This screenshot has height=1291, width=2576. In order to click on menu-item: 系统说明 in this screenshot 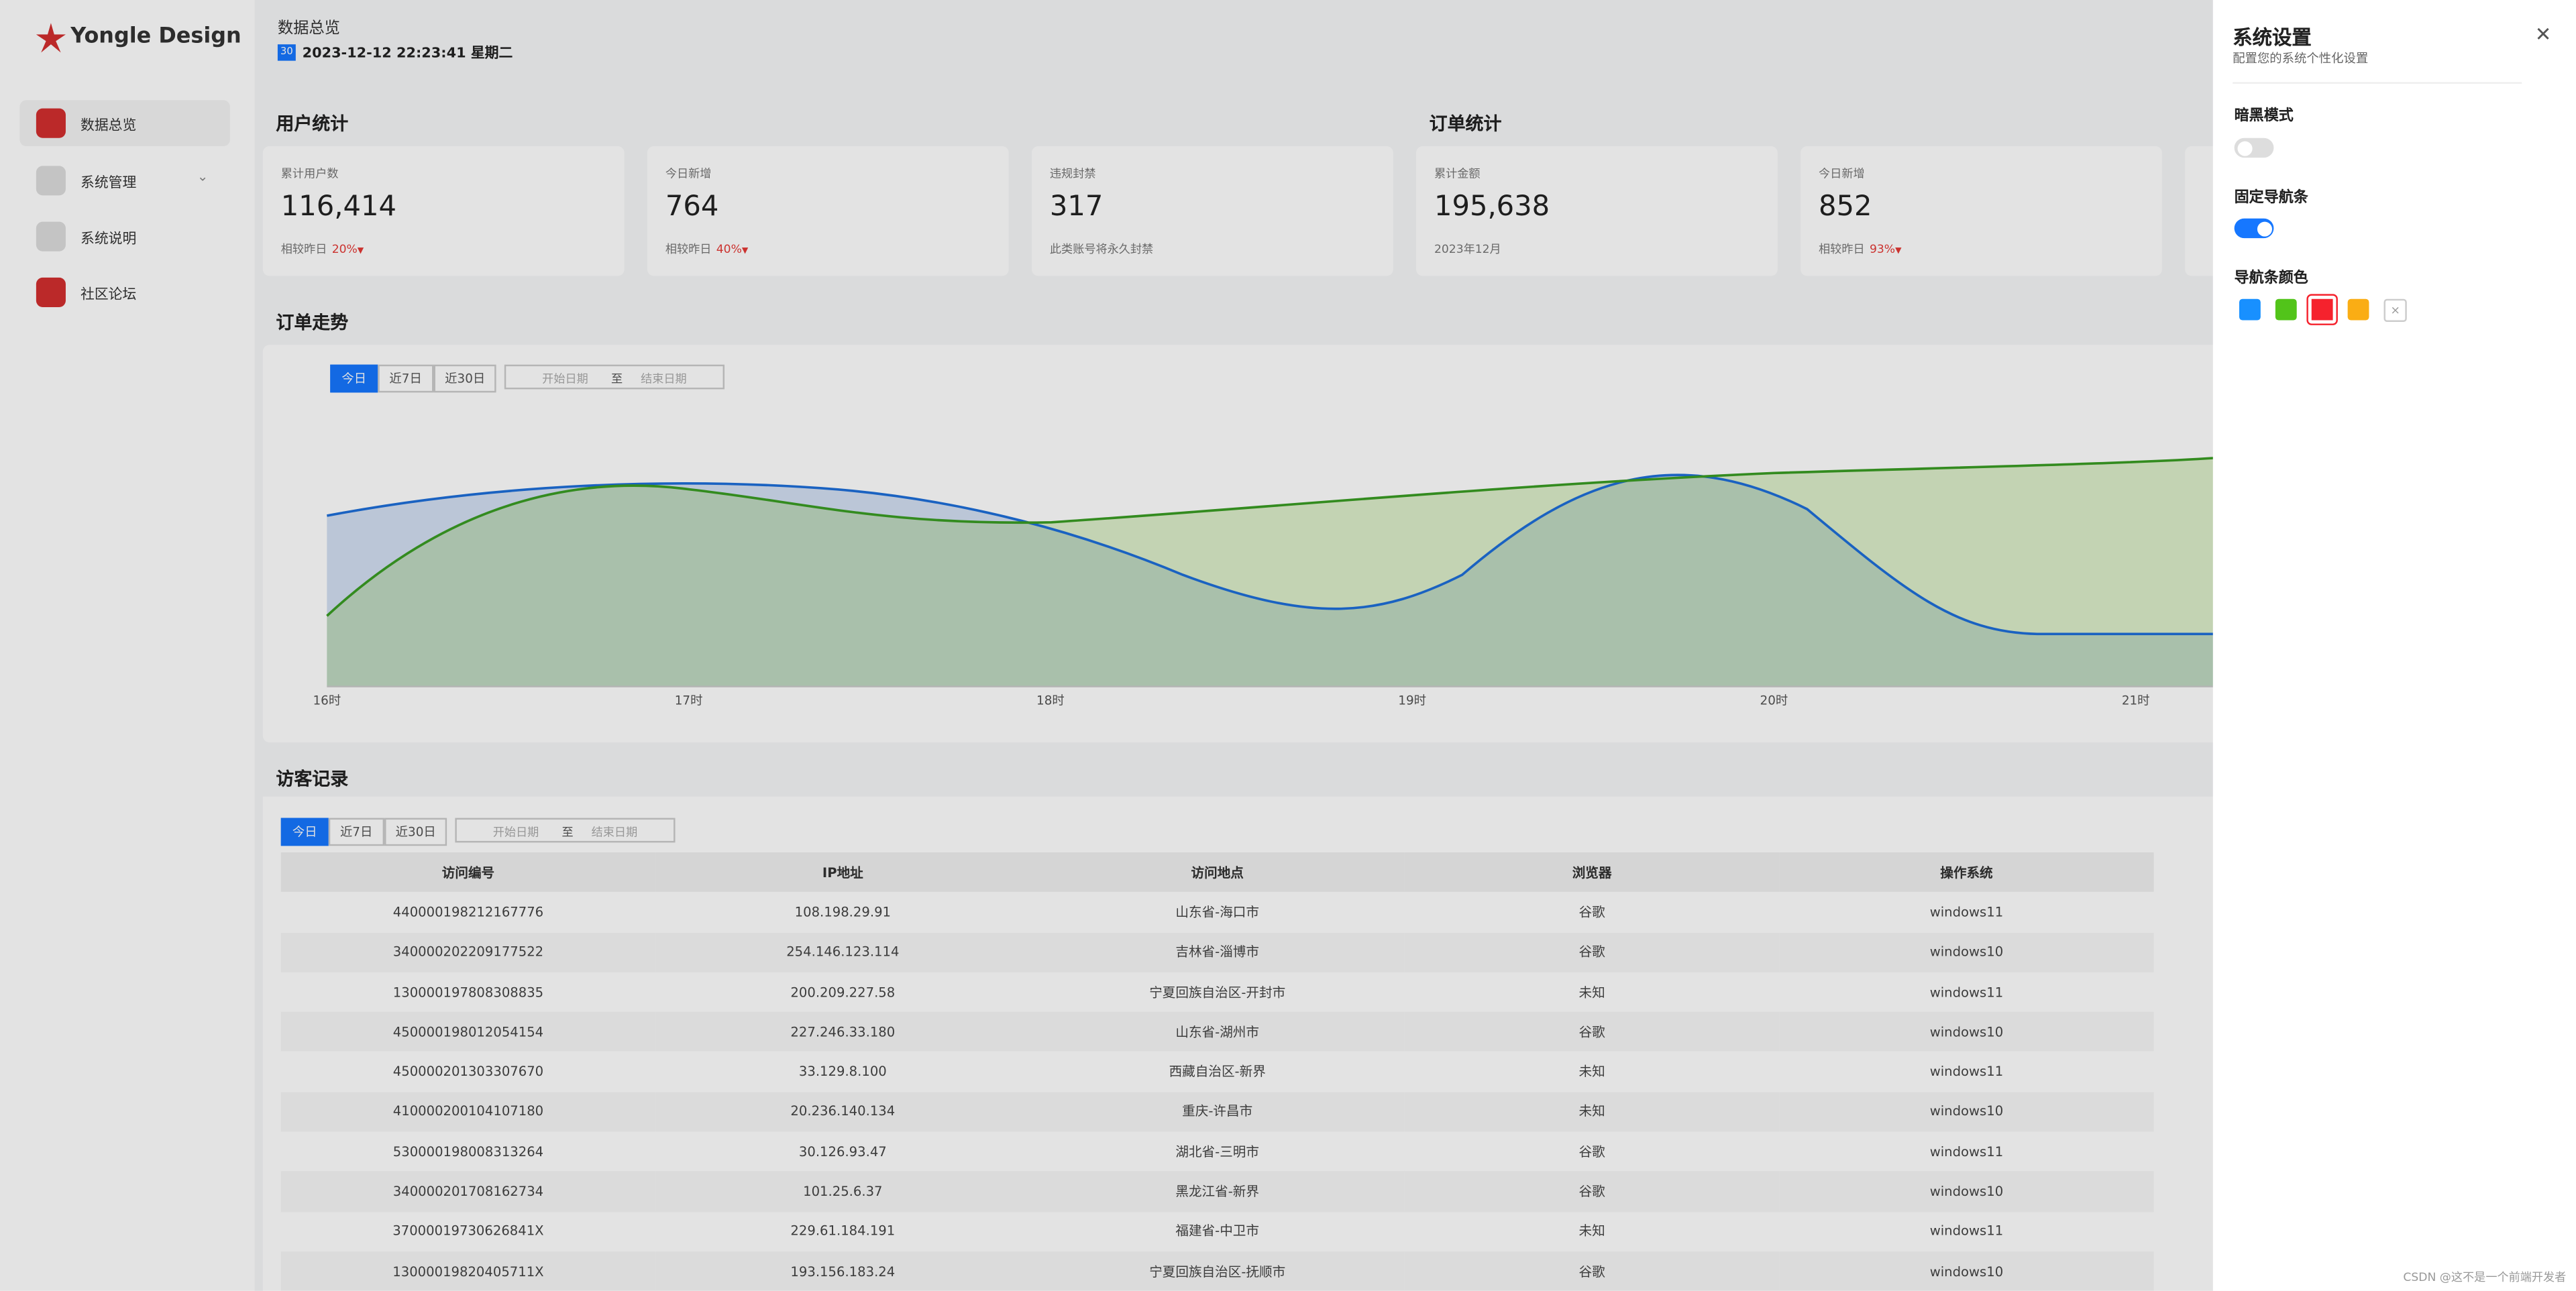, I will do `click(124, 236)`.